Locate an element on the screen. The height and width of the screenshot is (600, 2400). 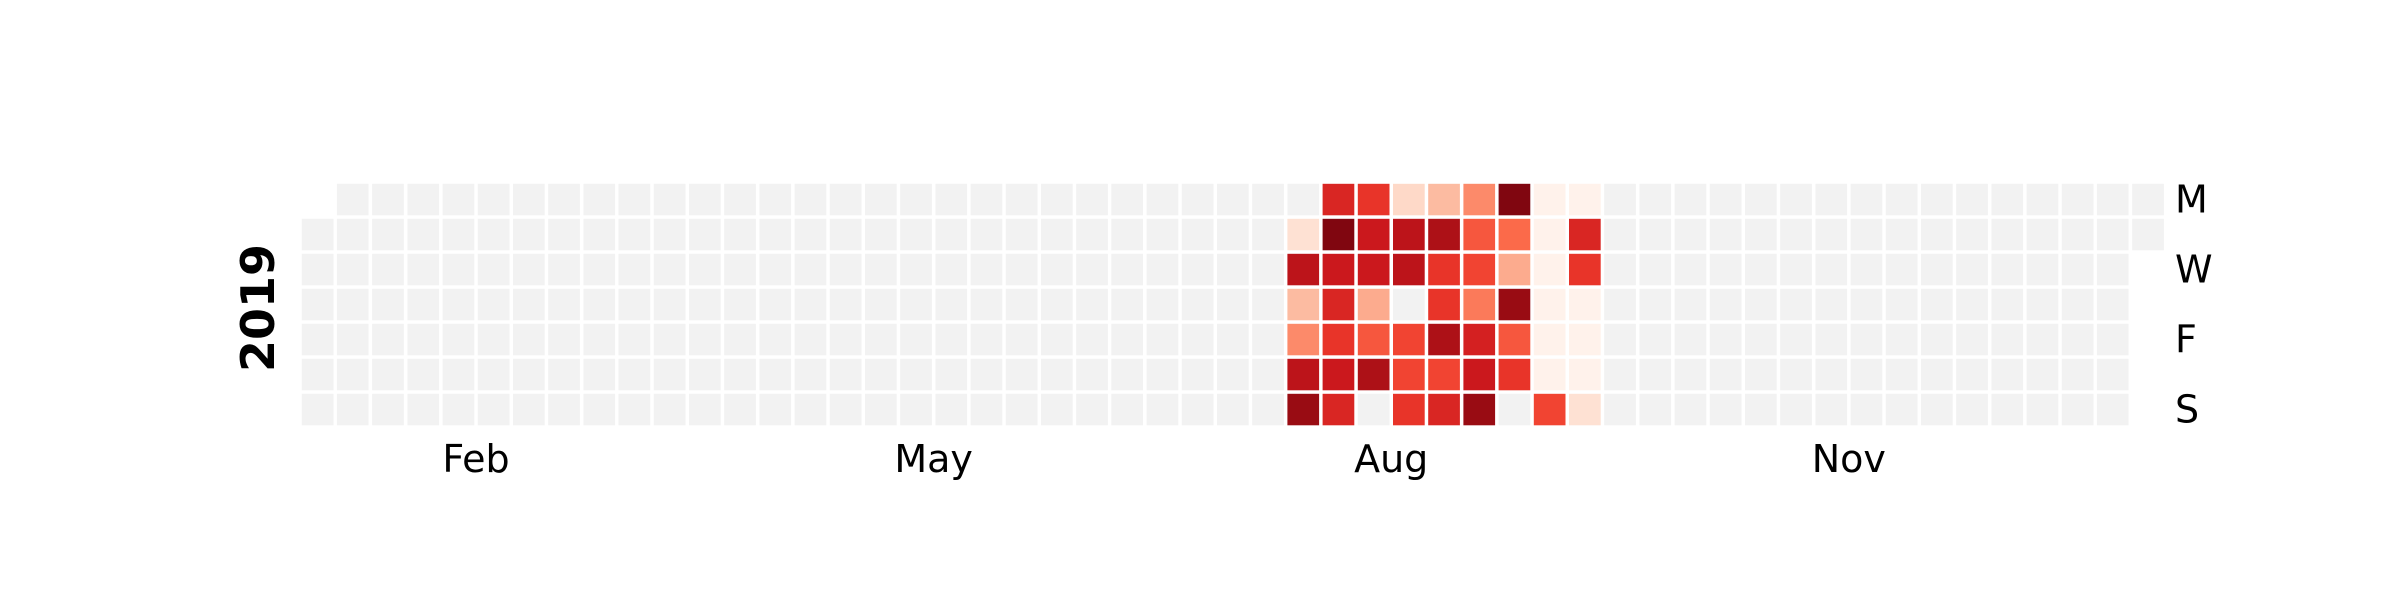
y-tick-label: S is located at coordinates (2187, 410).